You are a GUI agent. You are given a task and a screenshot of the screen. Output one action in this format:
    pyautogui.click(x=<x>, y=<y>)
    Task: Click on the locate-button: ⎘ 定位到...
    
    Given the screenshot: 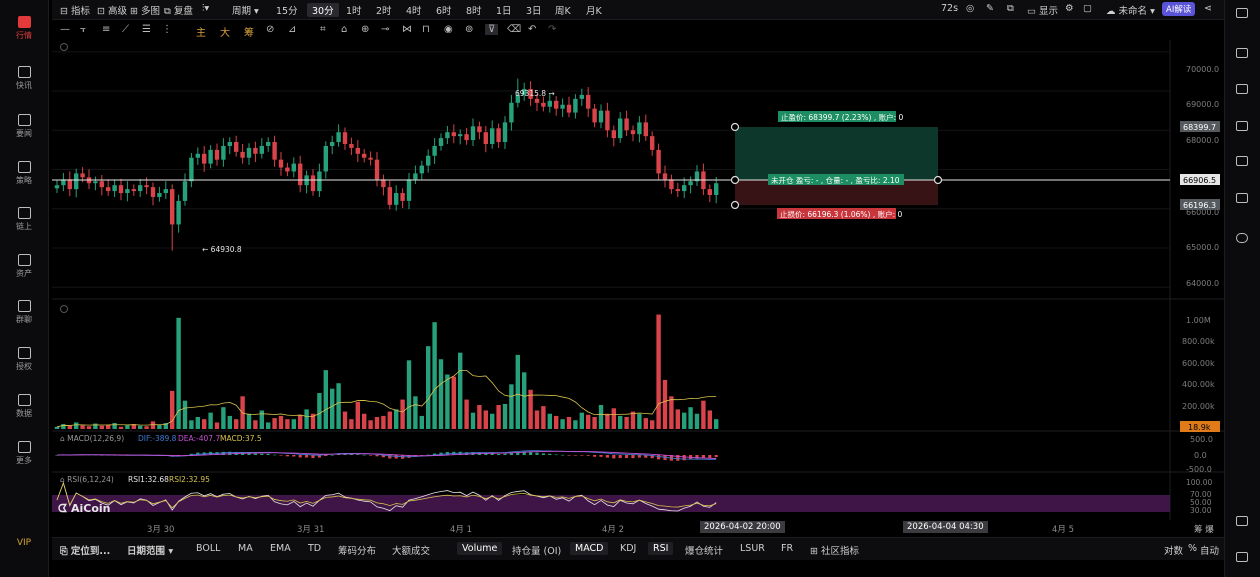 What is the action you would take?
    pyautogui.click(x=85, y=551)
    